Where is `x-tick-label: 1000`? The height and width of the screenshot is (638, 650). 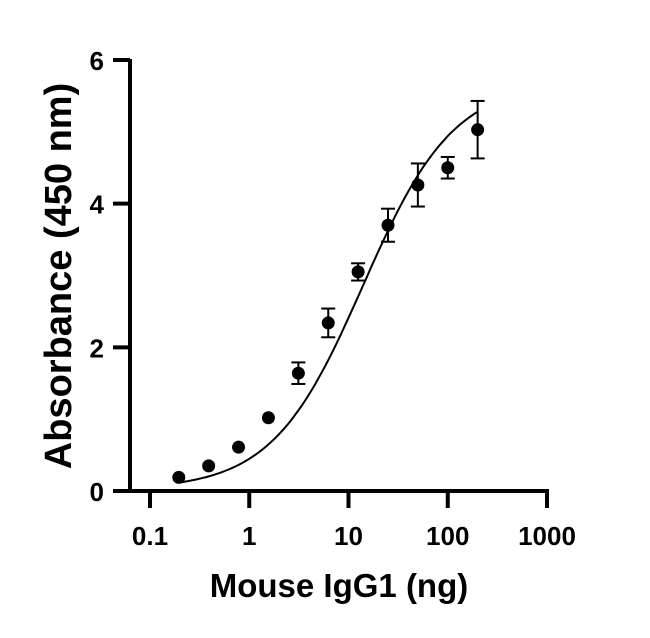
x-tick-label: 1000 is located at coordinates (547, 536).